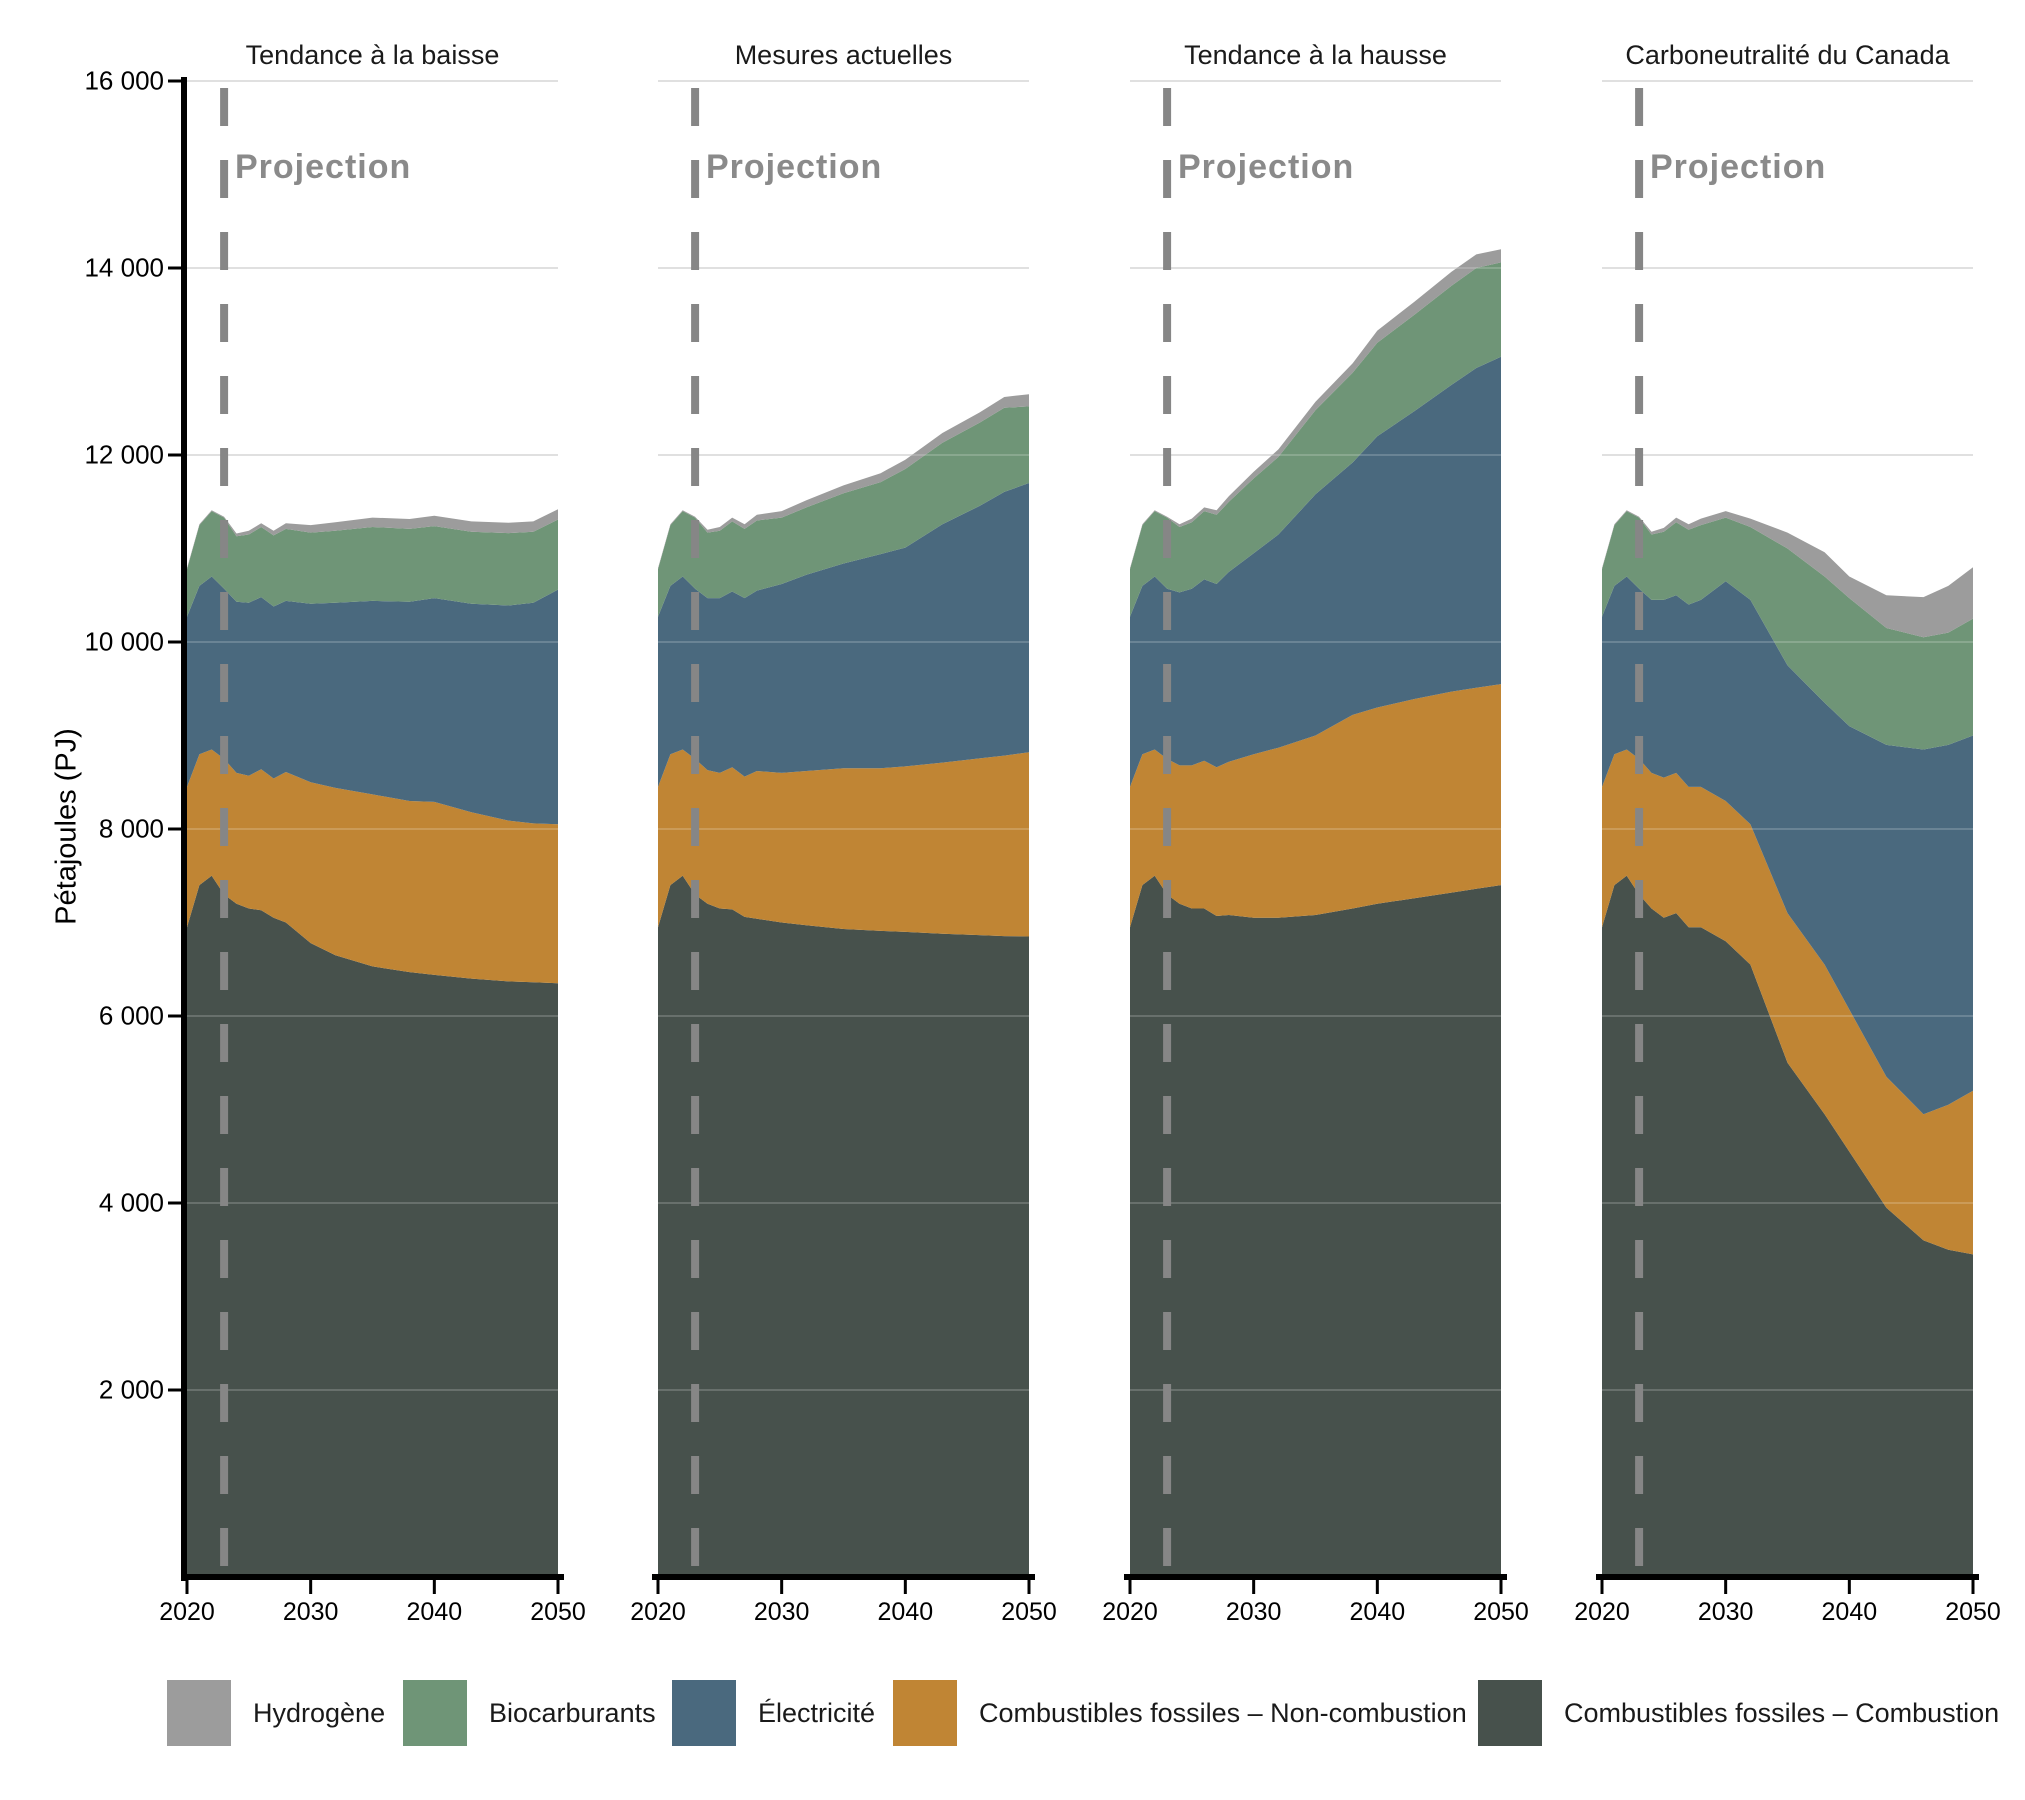 The height and width of the screenshot is (1800, 2025). What do you see at coordinates (435, 1713) in the screenshot?
I see `legend-swatch-biocarburants` at bounding box center [435, 1713].